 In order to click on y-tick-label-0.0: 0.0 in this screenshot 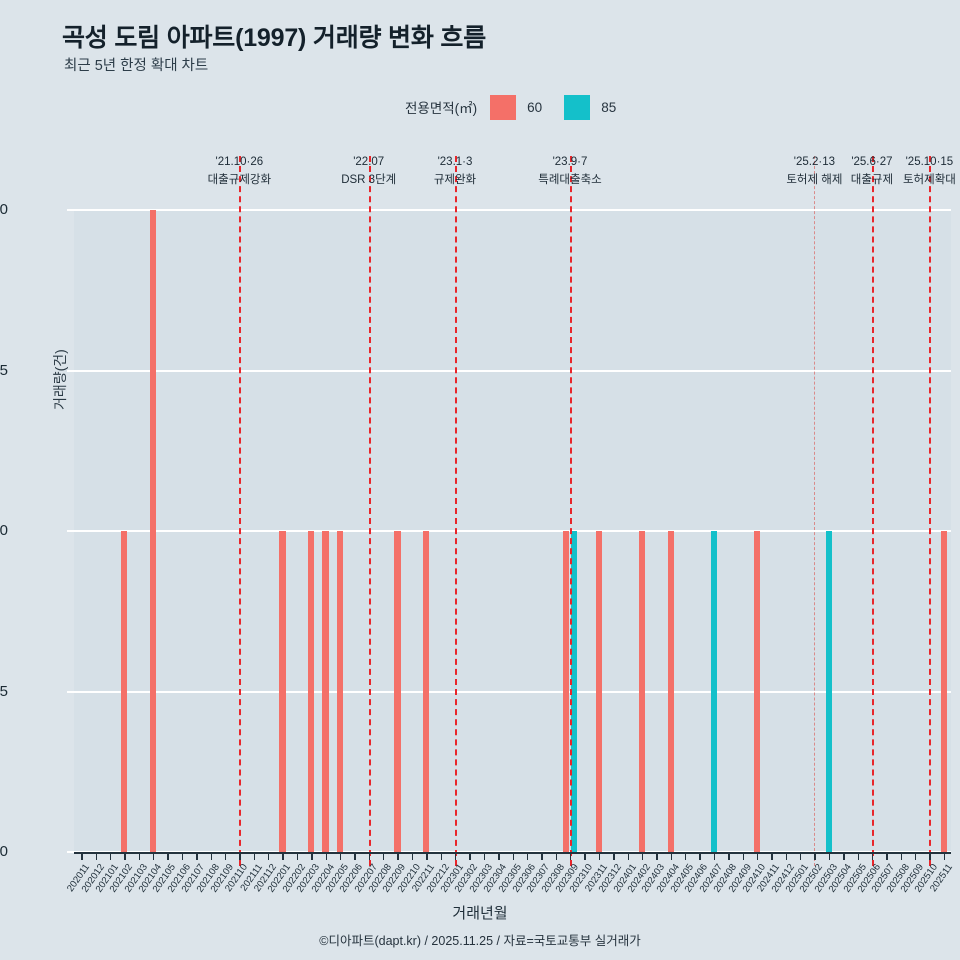, I will do `click(4, 851)`.